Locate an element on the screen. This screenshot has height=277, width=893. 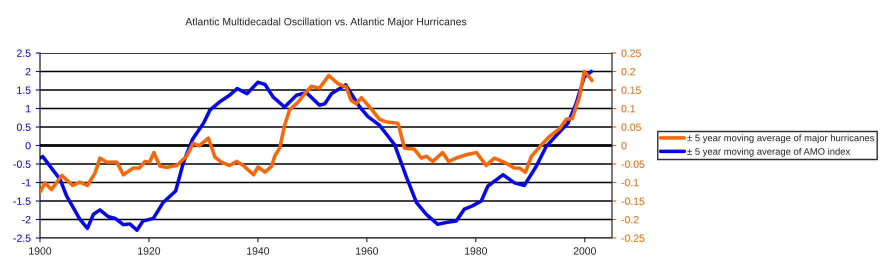
legend-label: ± 5 year moving average of AMO index is located at coordinates (768, 152).